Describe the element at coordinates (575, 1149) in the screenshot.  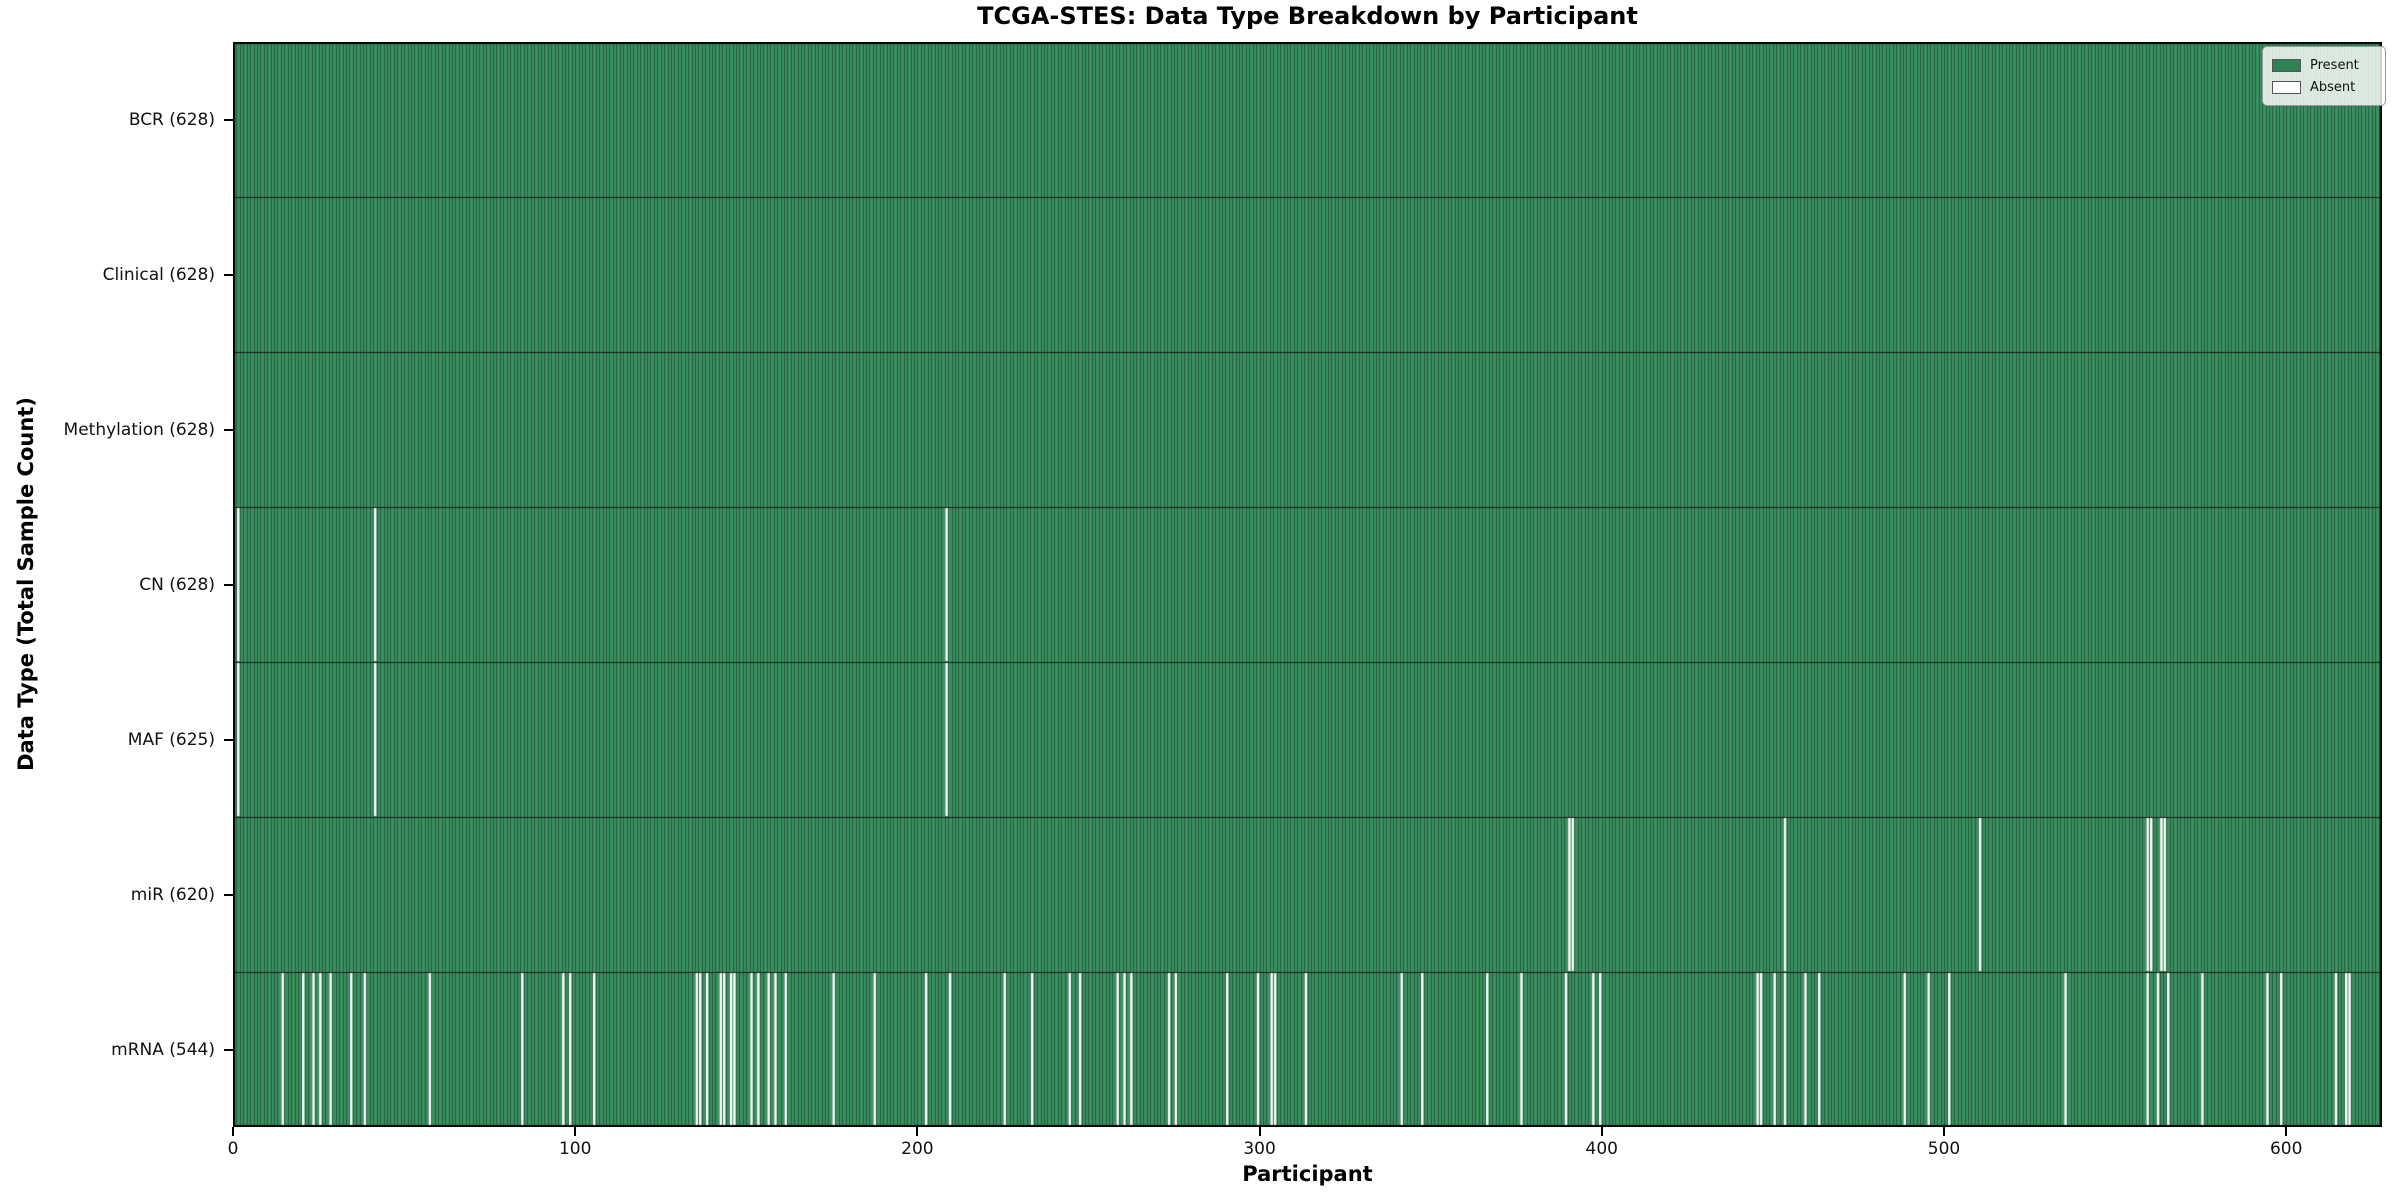
I see `x-tick-label-100: 100` at that location.